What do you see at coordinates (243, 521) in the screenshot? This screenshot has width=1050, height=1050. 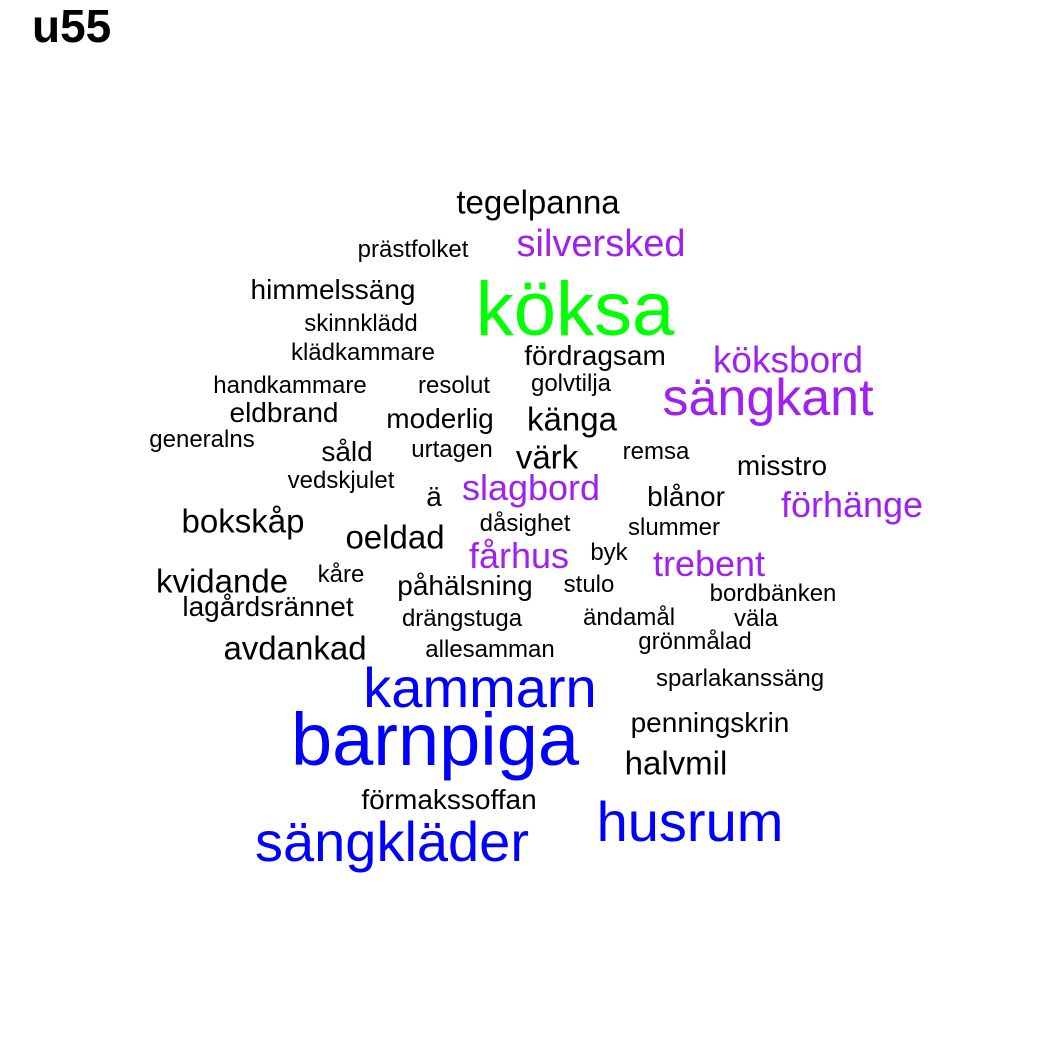 I see `cloud-word: bokskåp` at bounding box center [243, 521].